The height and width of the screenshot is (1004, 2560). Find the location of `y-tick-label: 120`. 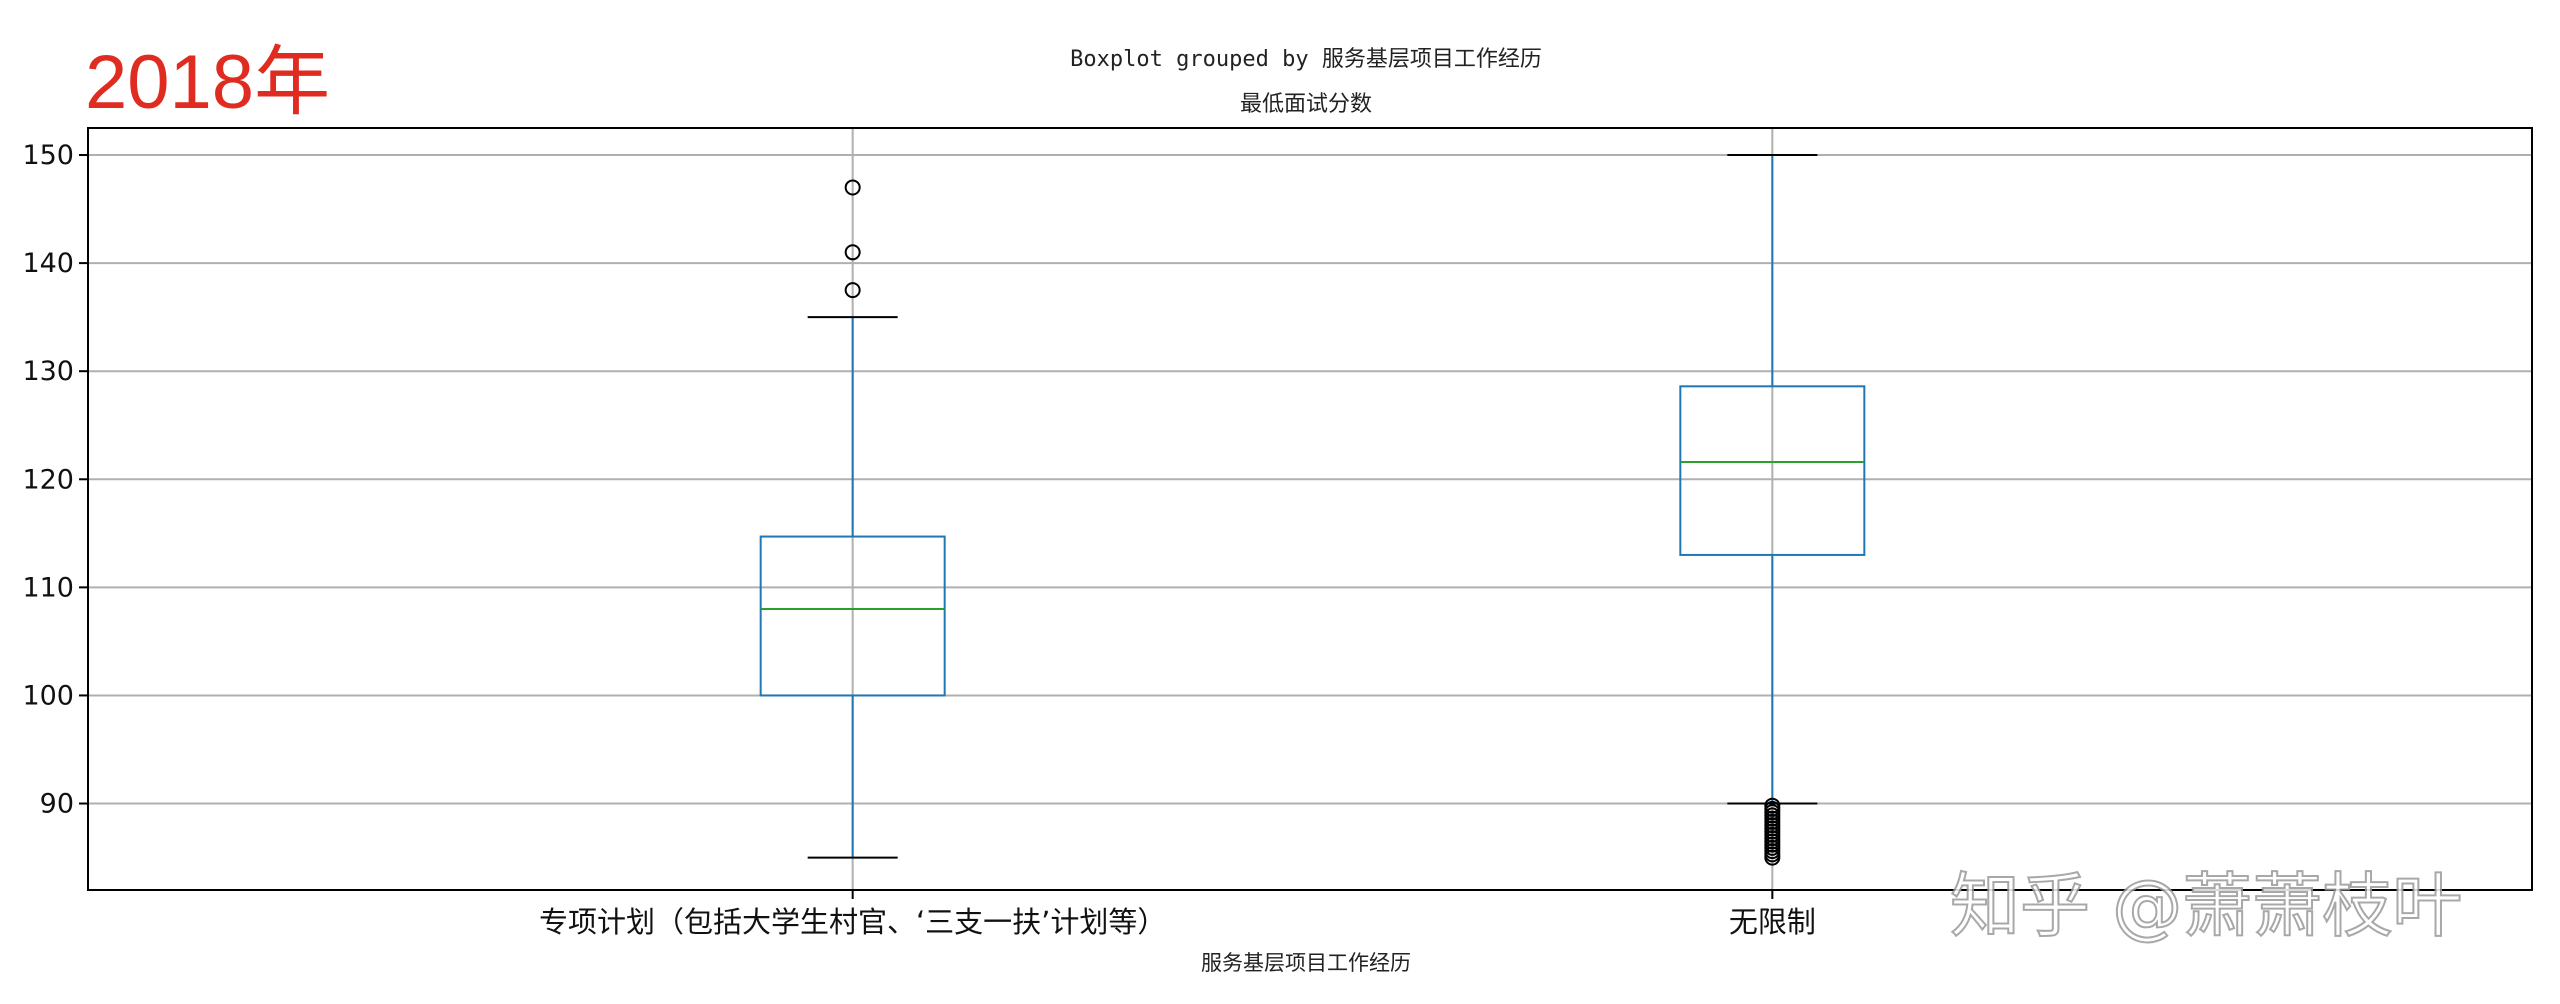

y-tick-label: 120 is located at coordinates (48, 479).